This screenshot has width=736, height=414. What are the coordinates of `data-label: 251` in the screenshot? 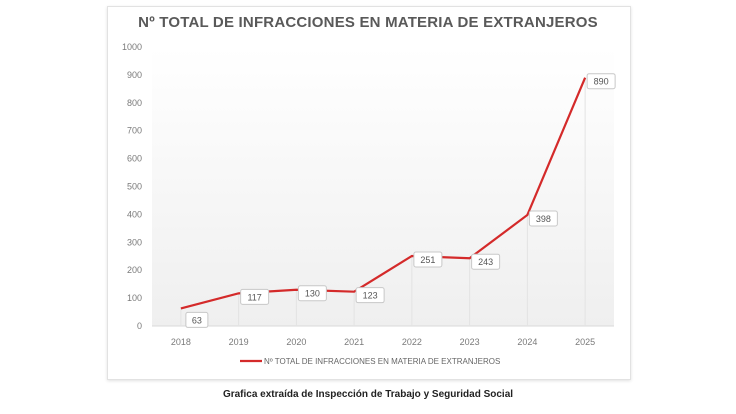 It's located at (427, 260).